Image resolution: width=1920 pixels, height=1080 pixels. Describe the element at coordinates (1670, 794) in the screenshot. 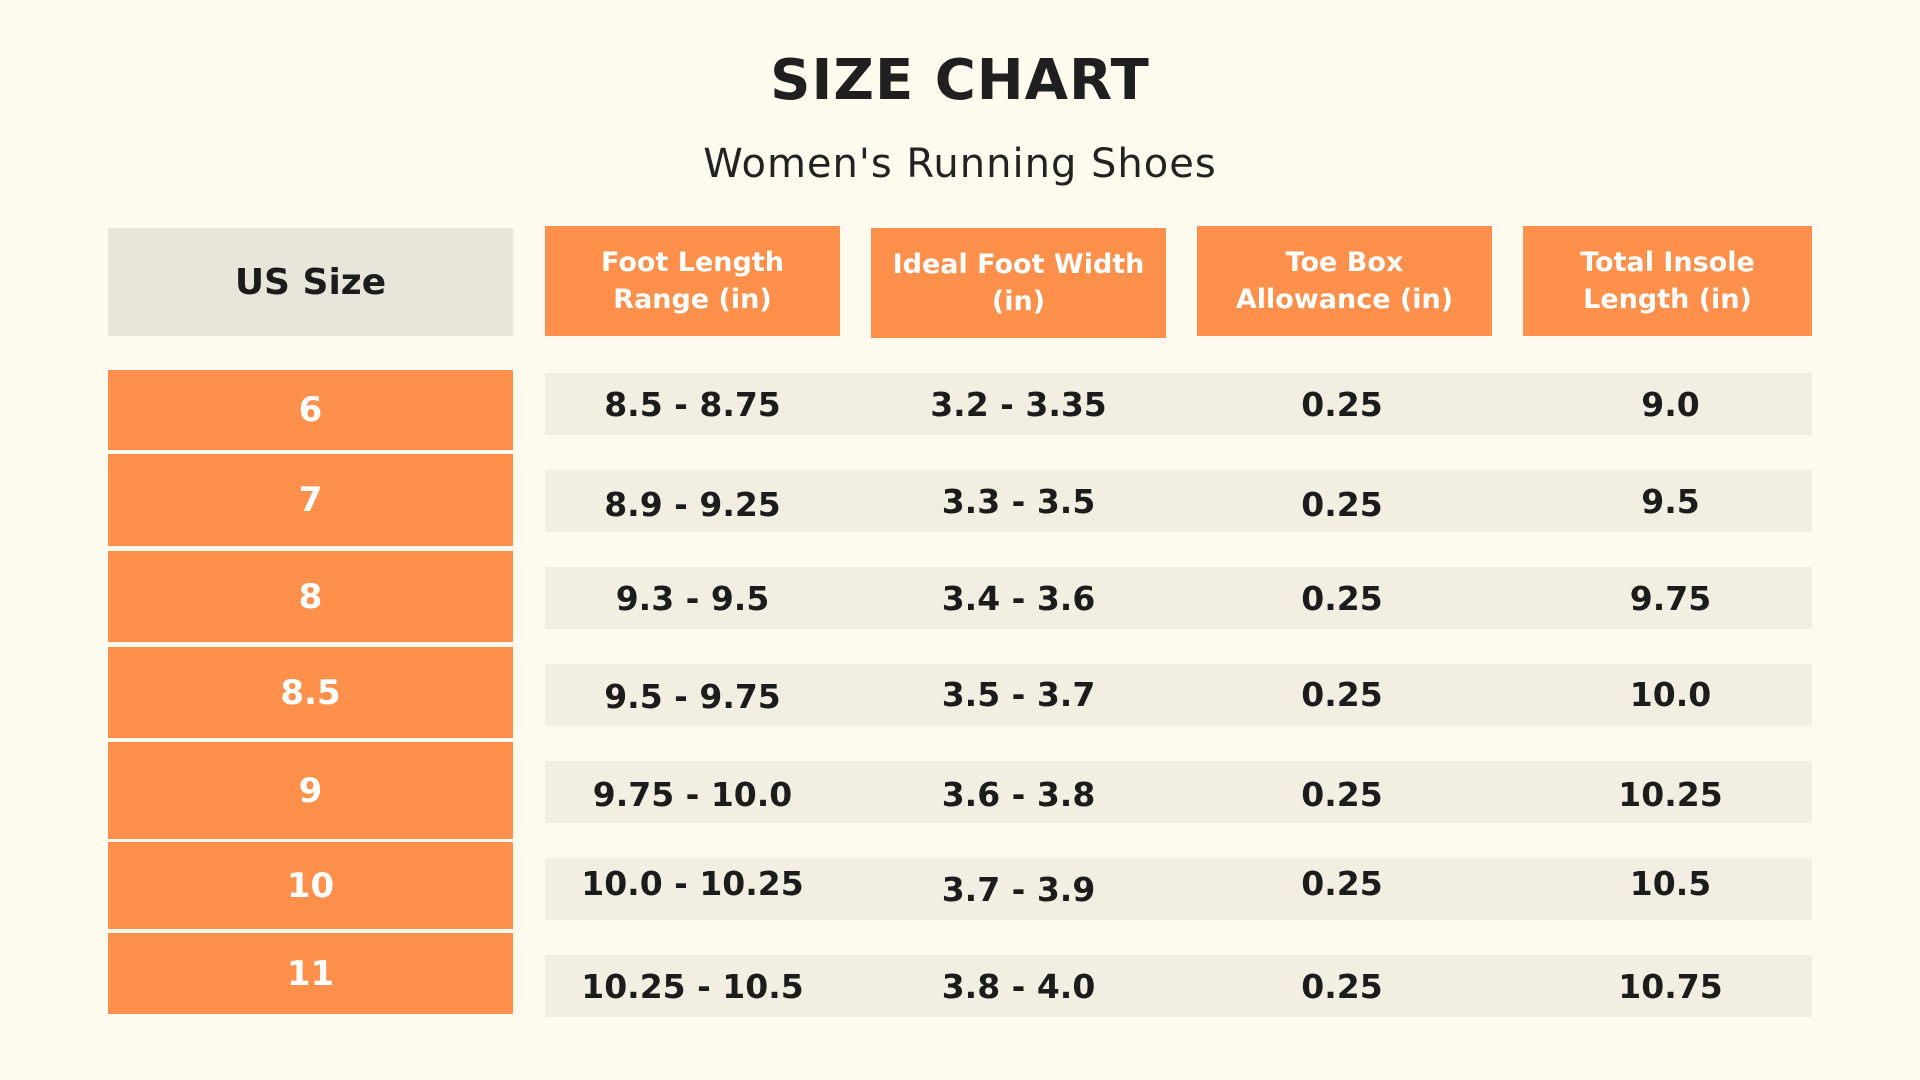

I see `insole-length-value: 10.25` at that location.